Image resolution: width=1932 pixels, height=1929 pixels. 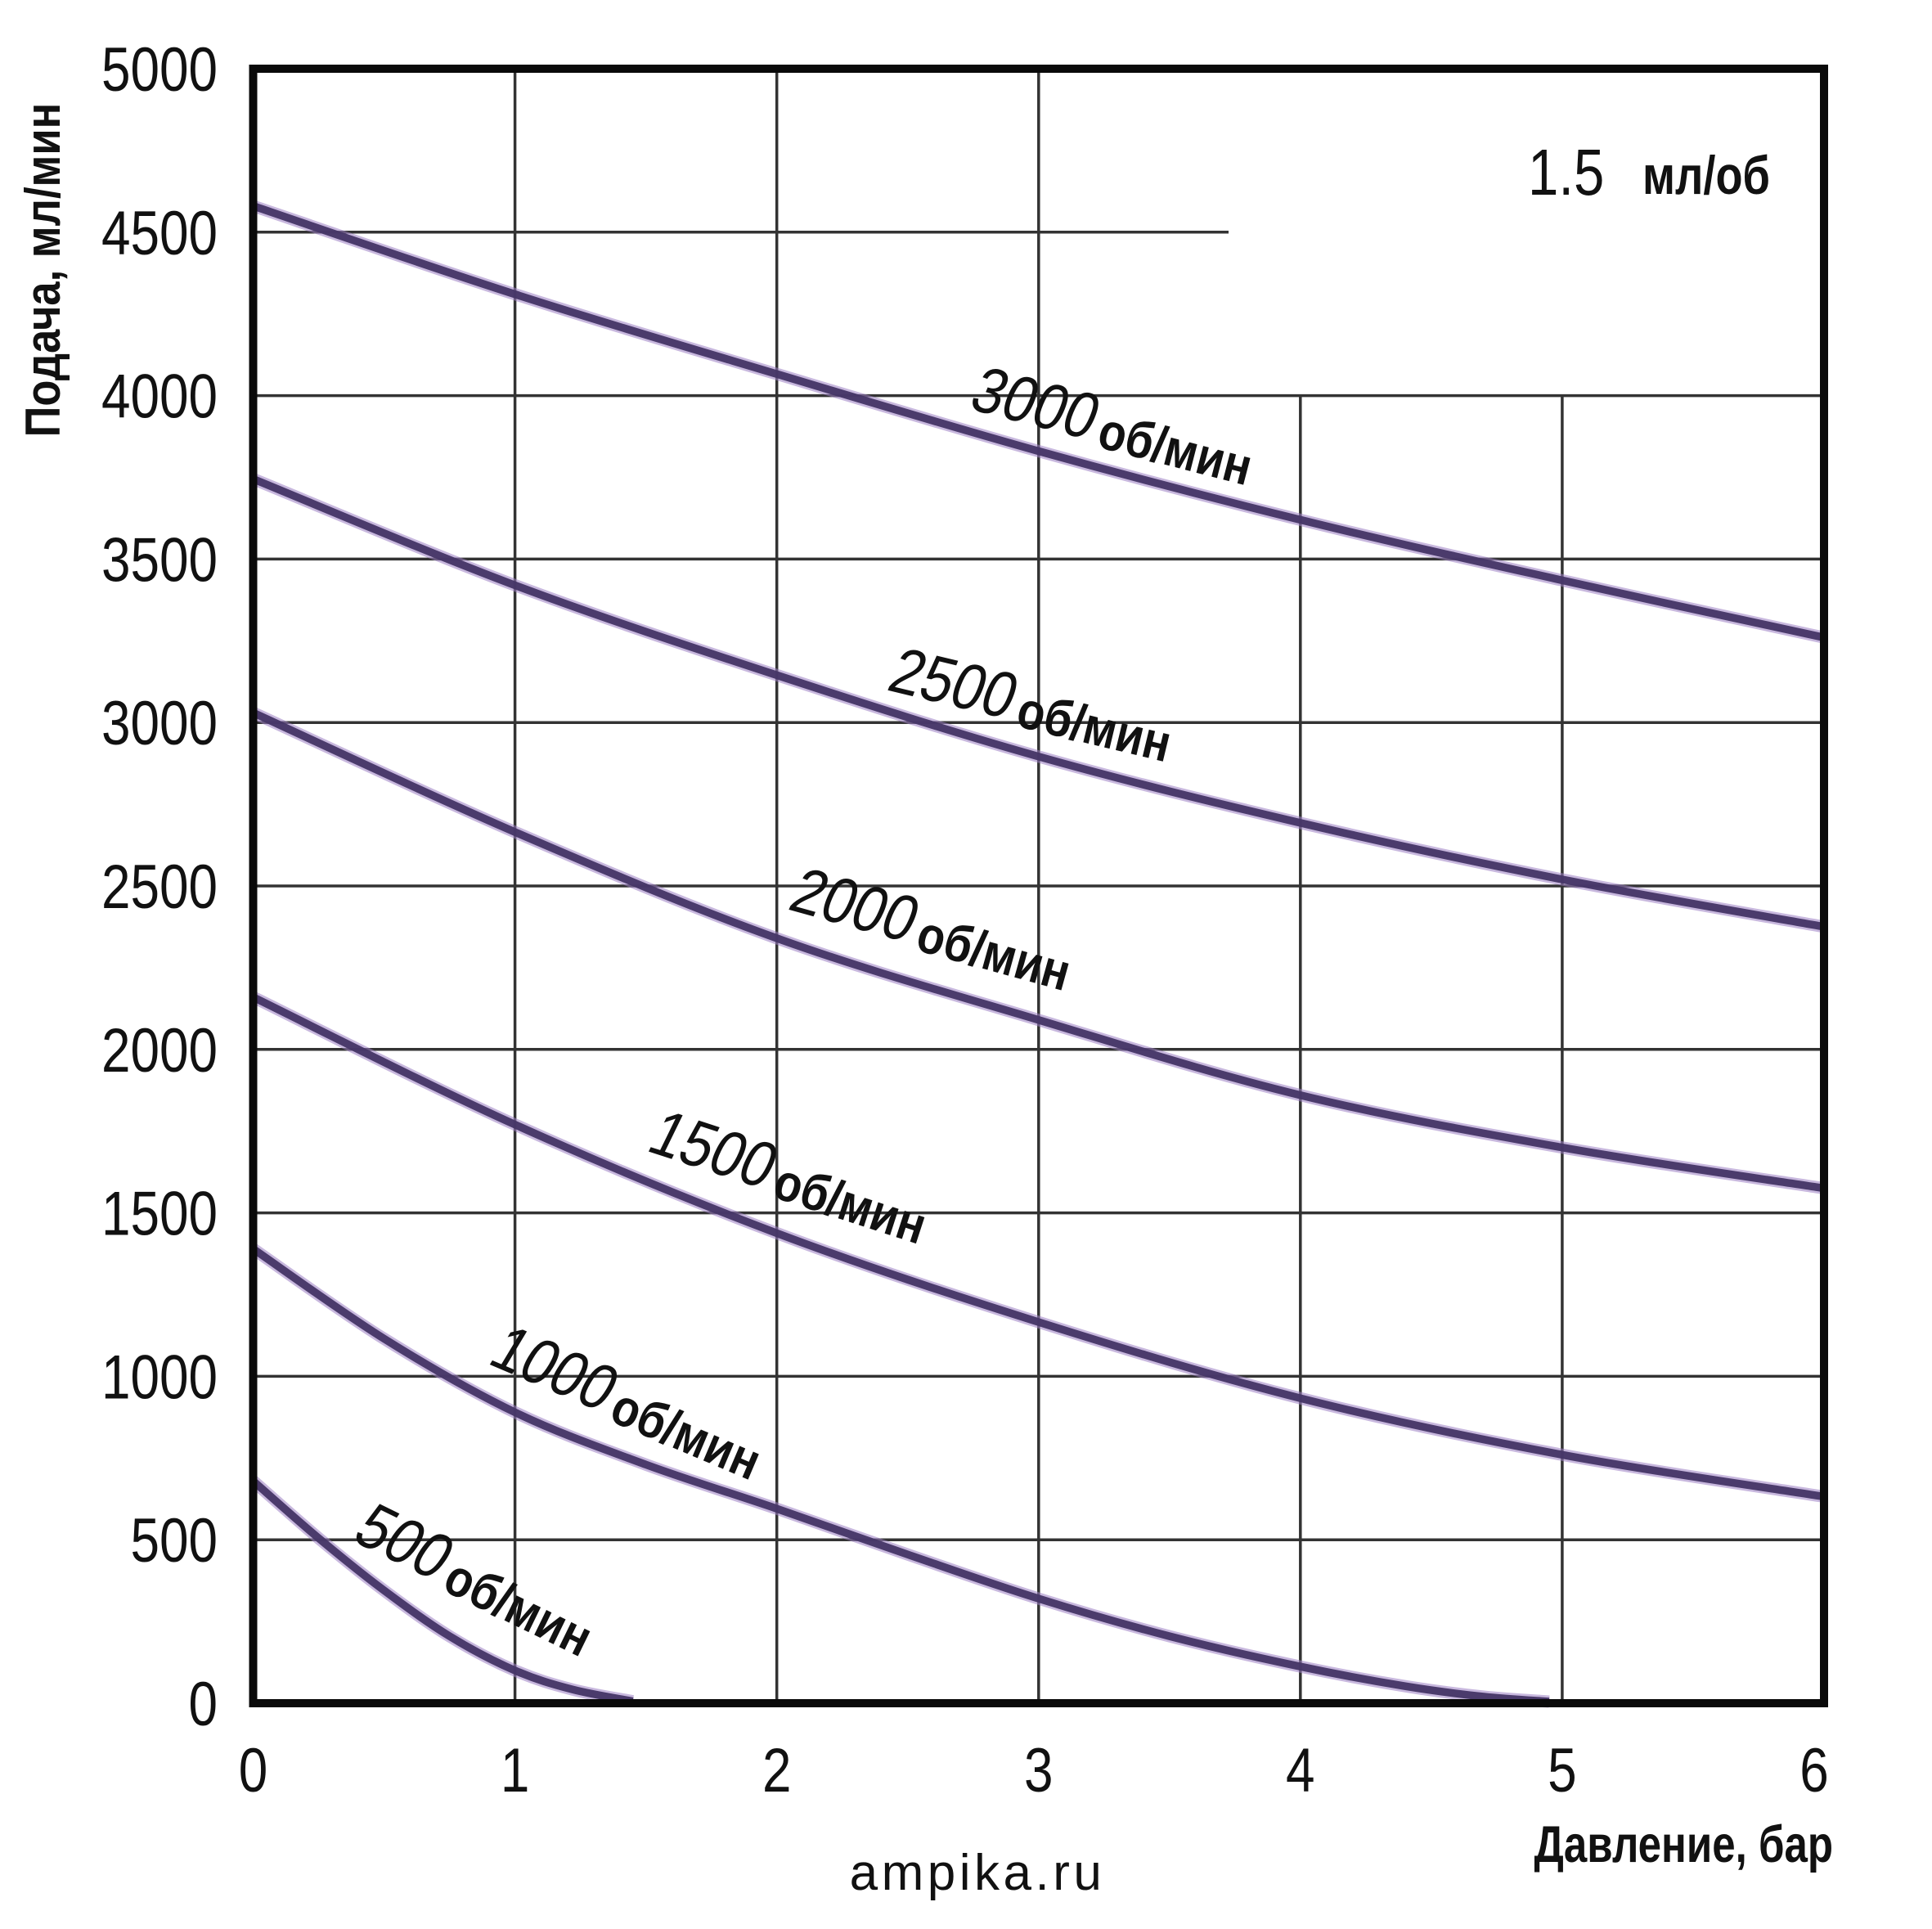 I want to click on svg-text: 4000, so click(x=160, y=396).